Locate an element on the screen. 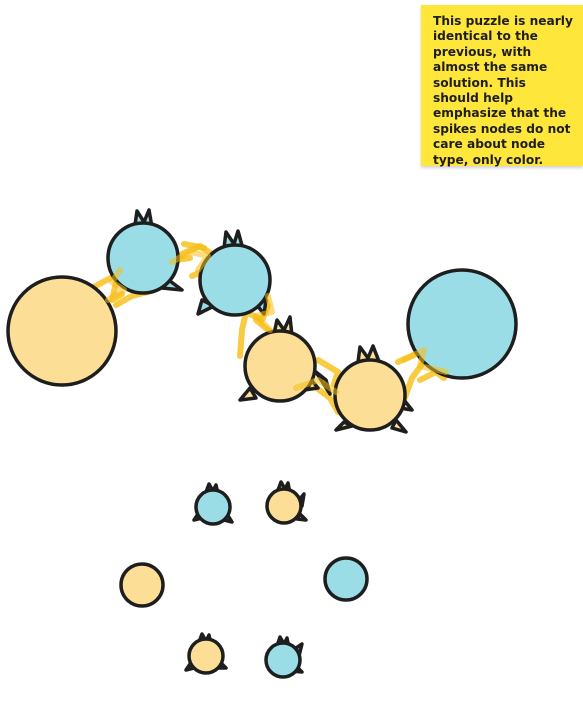  node-big-yellow-left is located at coordinates (62, 331).